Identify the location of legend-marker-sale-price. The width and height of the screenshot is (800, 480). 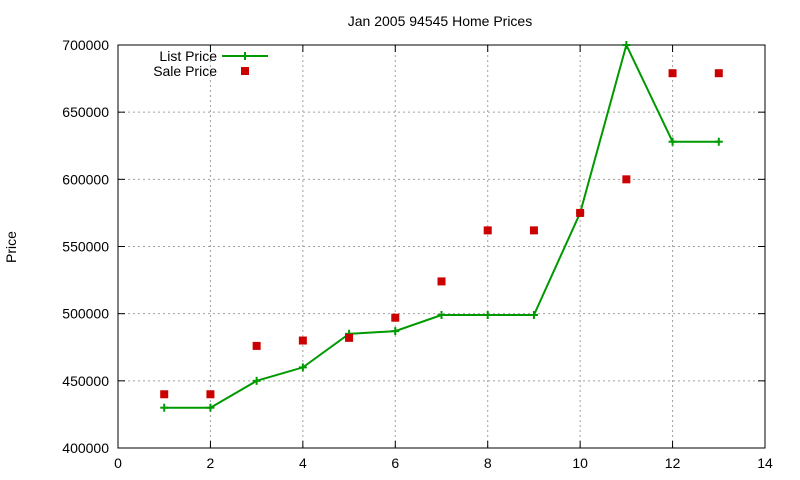
(245, 71).